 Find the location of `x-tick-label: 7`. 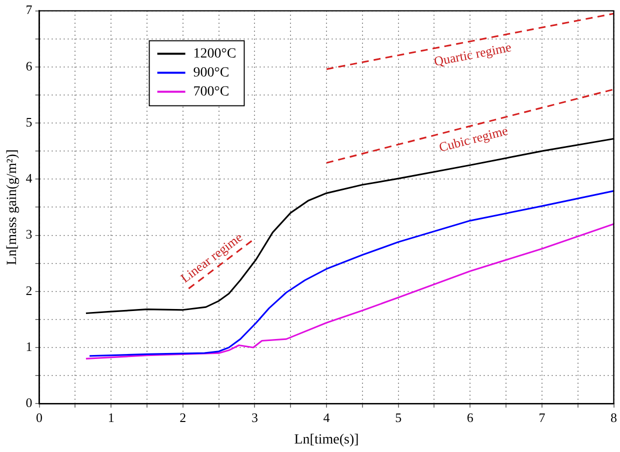

x-tick-label: 7 is located at coordinates (542, 417).